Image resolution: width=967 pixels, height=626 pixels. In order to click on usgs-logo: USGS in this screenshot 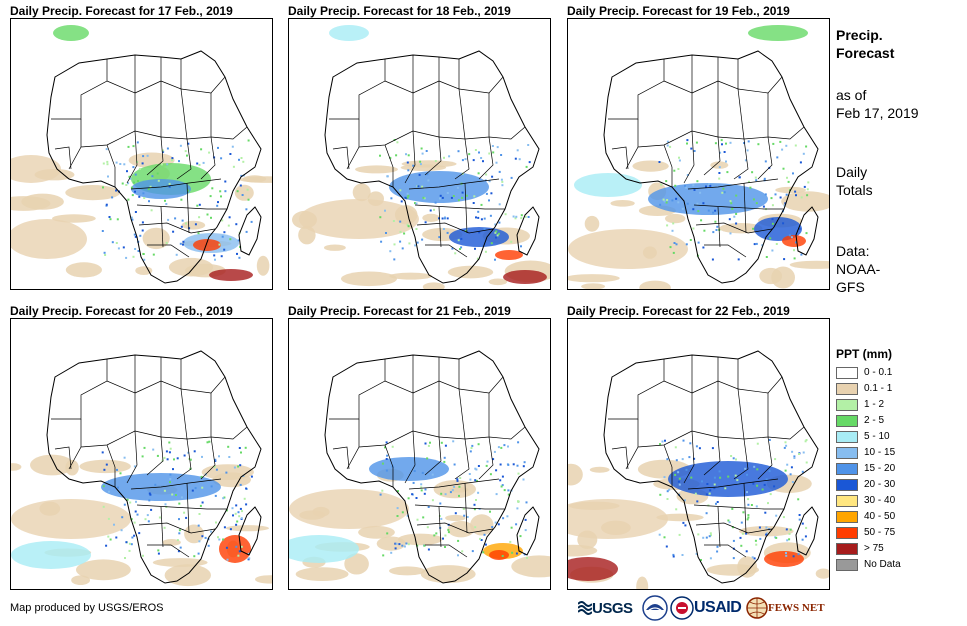, I will do `click(605, 608)`.